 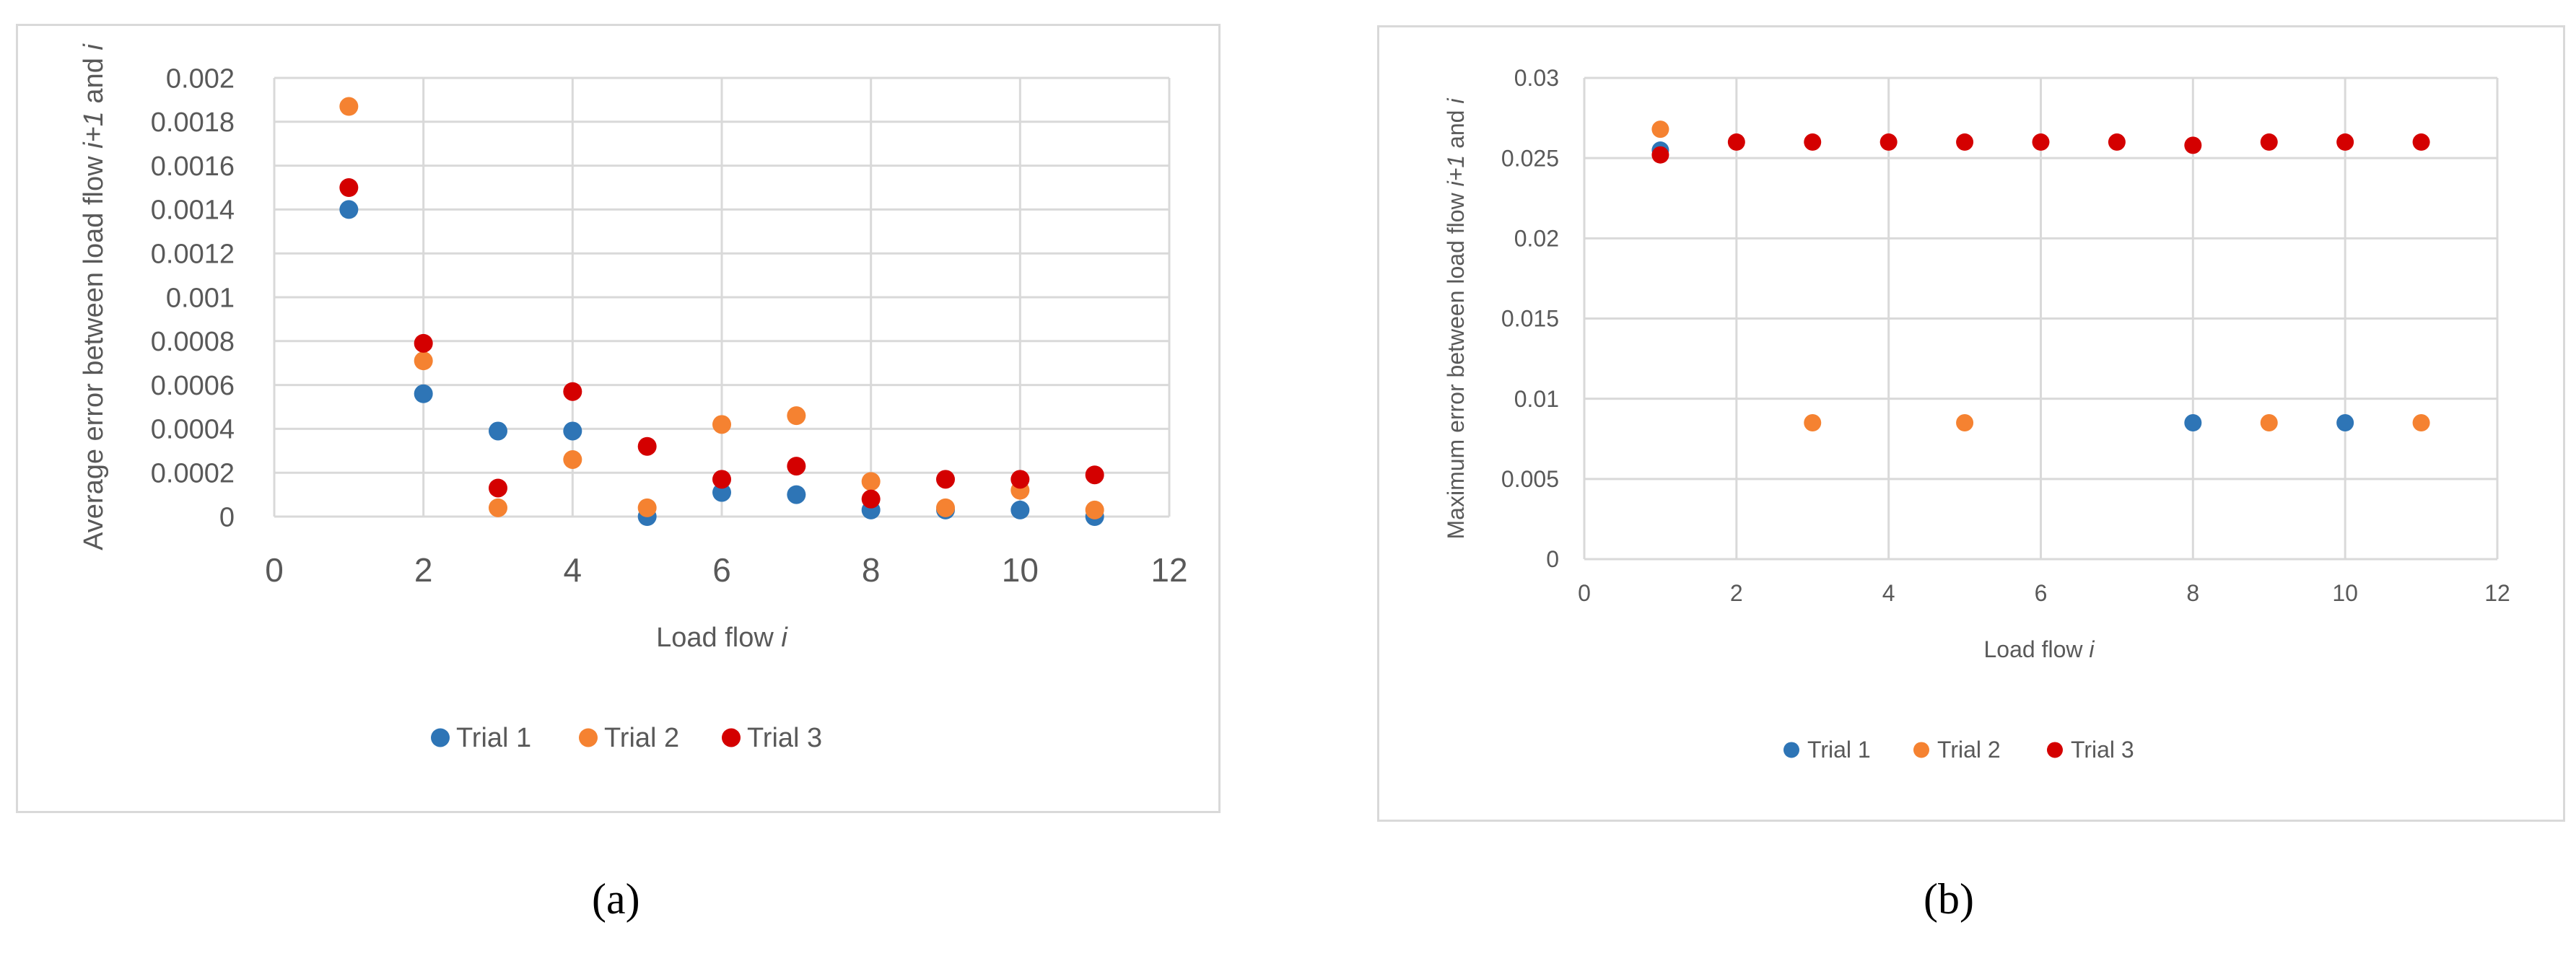 What do you see at coordinates (573, 570) in the screenshot?
I see `chart-a-x-tick-label: 4` at bounding box center [573, 570].